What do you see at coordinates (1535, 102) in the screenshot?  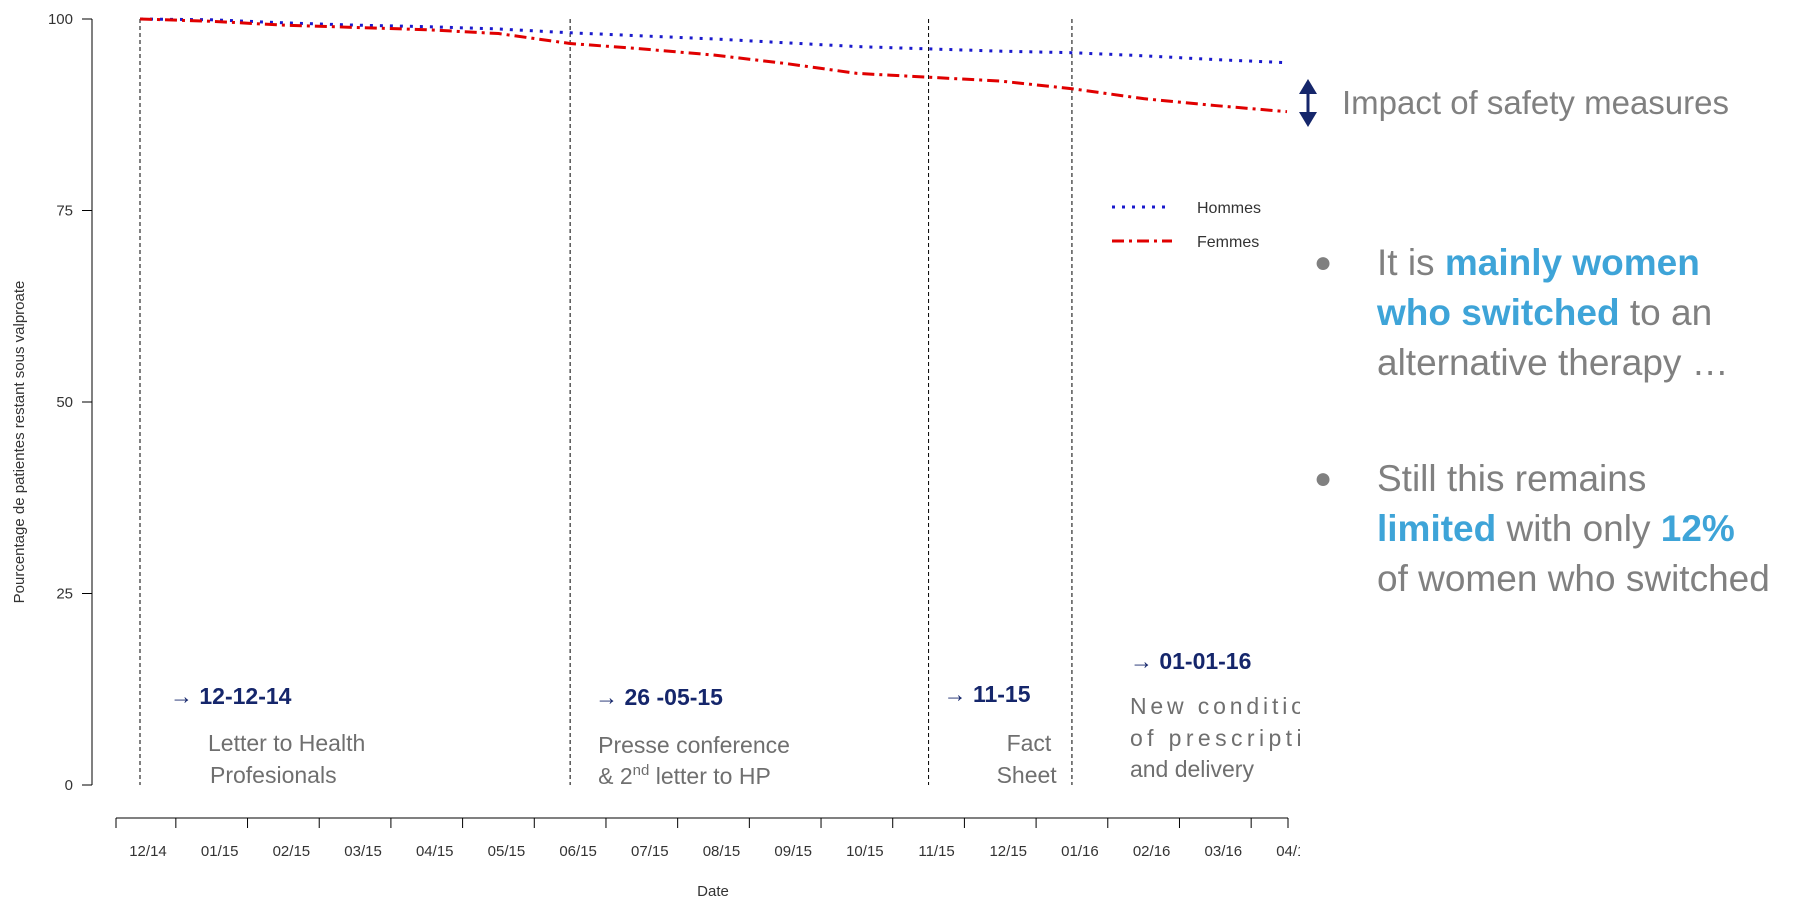 I see `impact-label: Impact of safety measures` at bounding box center [1535, 102].